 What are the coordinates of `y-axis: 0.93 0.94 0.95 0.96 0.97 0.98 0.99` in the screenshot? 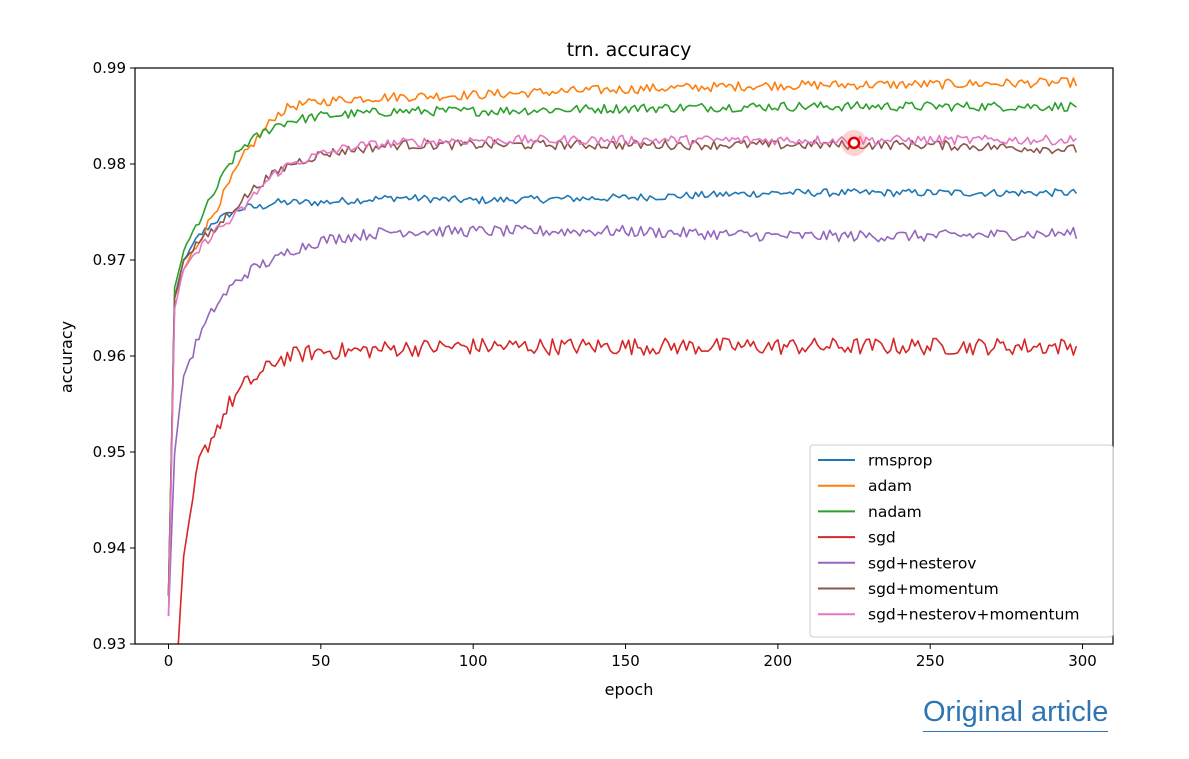 It's located at (114, 356).